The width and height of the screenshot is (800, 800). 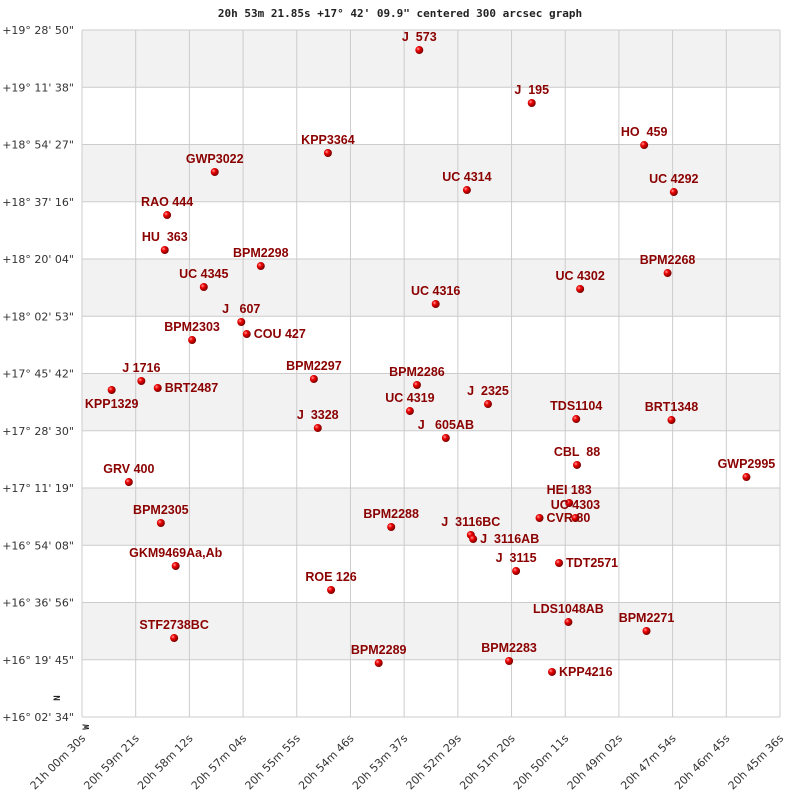 I want to click on x-tick-label: 20h 46m 45s, so click(x=702, y=762).